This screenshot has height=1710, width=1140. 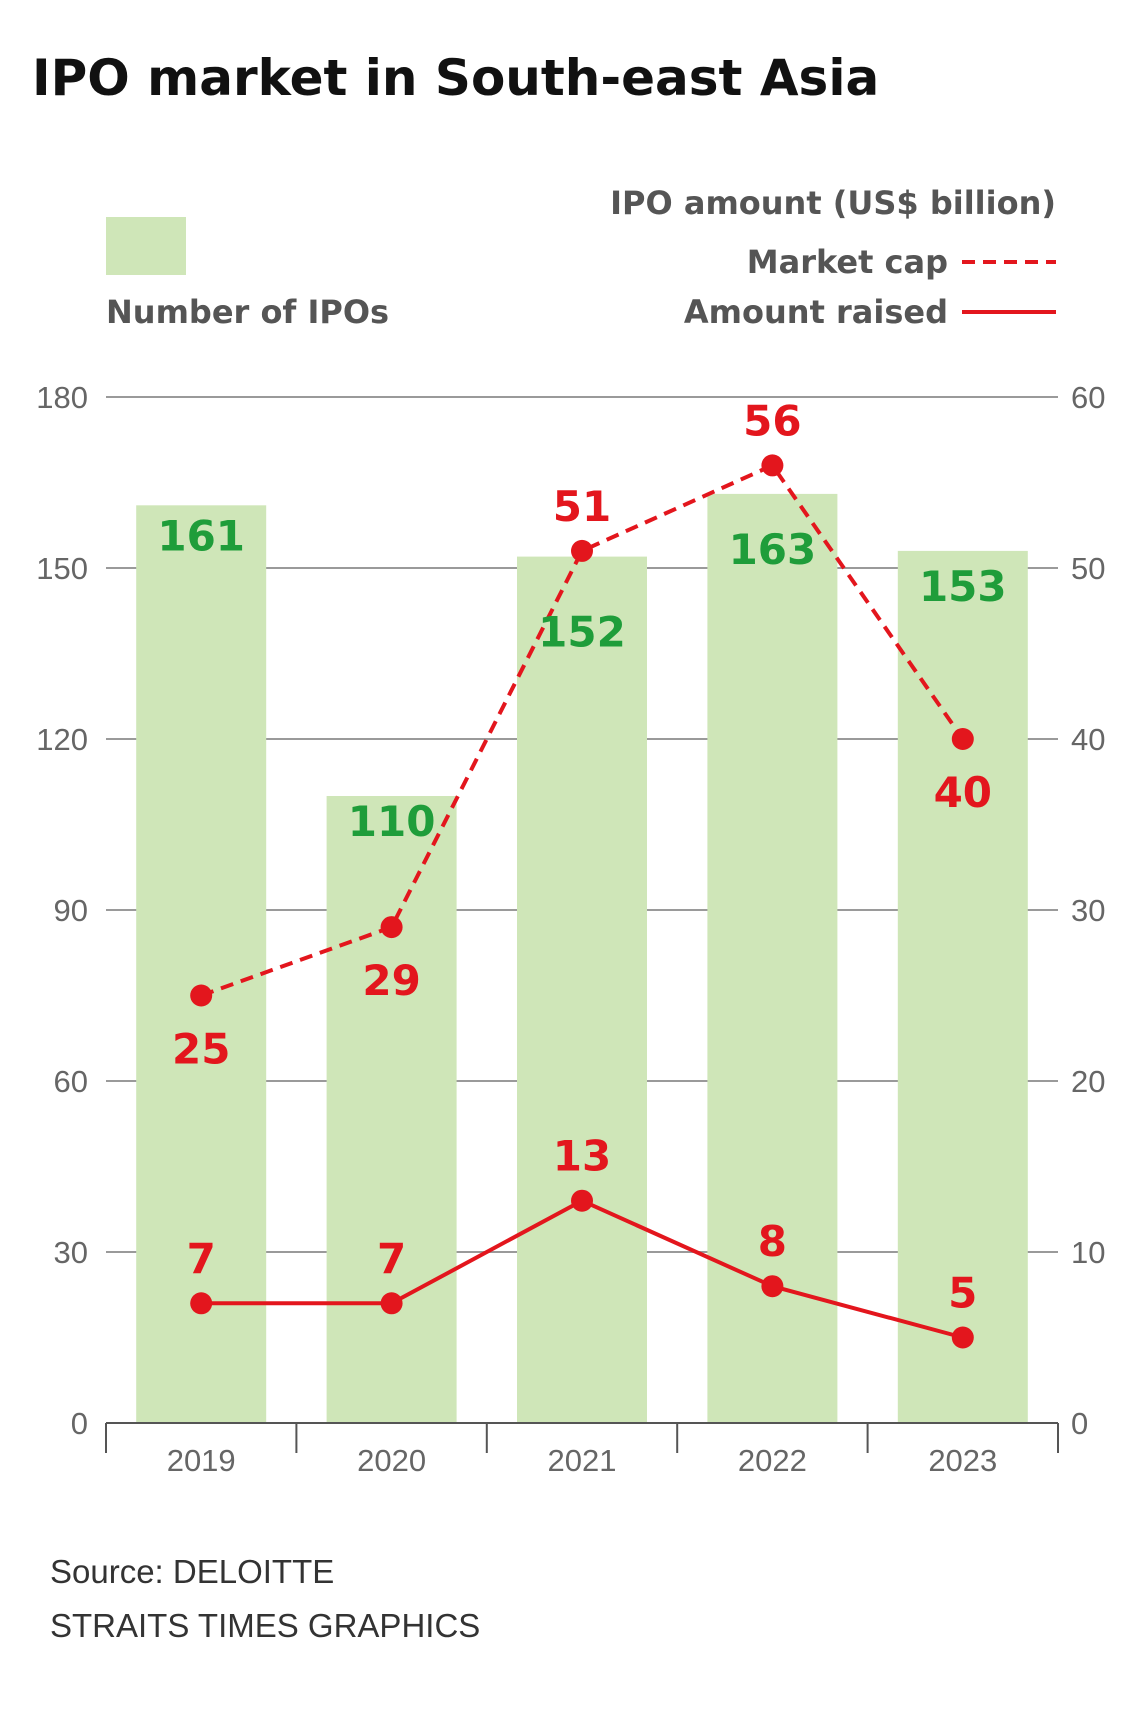 What do you see at coordinates (833, 203) in the screenshot?
I see `legend-line-title: IPO amount (US$ billion)` at bounding box center [833, 203].